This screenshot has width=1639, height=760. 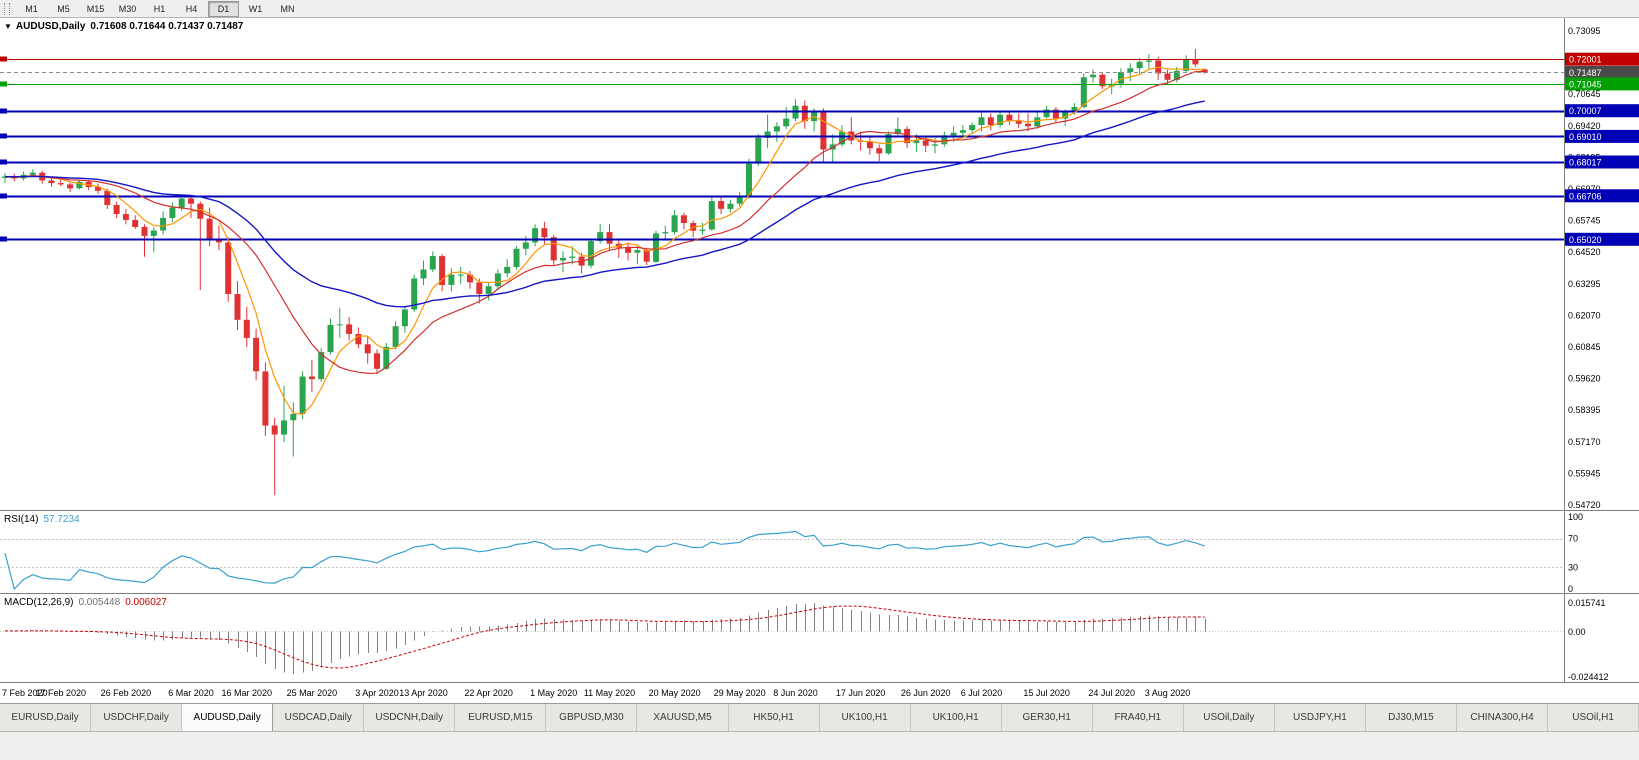 I want to click on date-axis-label: 26 Jun 2020, so click(x=925, y=693).